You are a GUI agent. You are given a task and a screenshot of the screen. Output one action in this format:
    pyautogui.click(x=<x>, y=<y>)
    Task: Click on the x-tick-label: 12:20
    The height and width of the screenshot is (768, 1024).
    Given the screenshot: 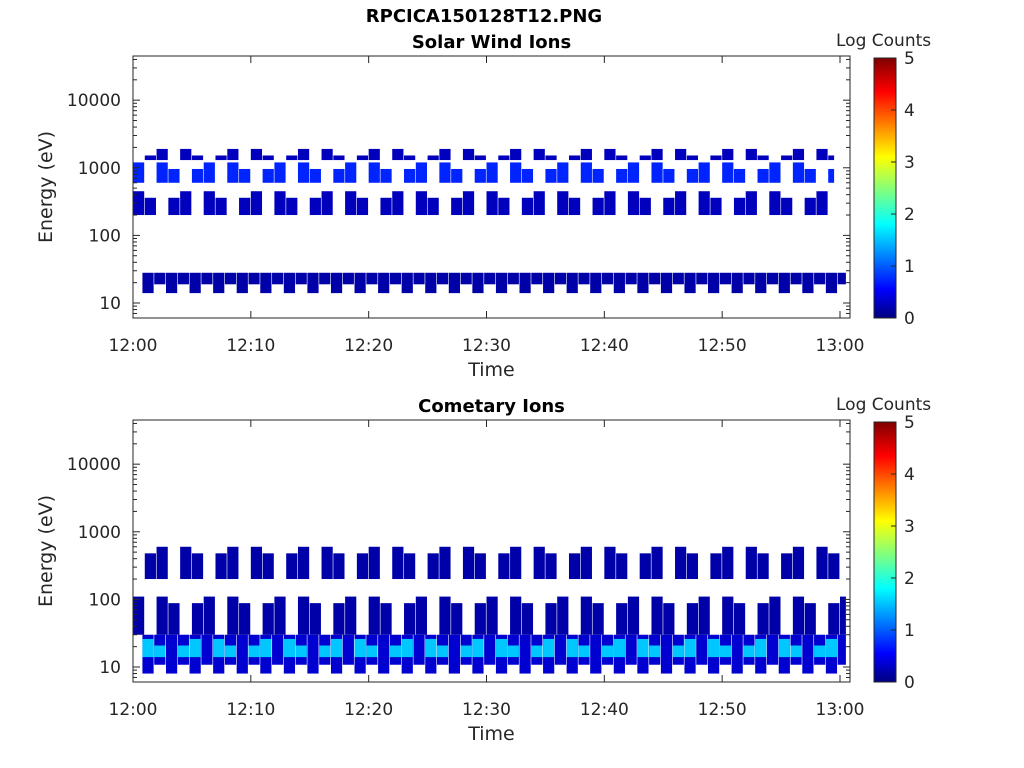 What is the action you would take?
    pyautogui.click(x=368, y=346)
    